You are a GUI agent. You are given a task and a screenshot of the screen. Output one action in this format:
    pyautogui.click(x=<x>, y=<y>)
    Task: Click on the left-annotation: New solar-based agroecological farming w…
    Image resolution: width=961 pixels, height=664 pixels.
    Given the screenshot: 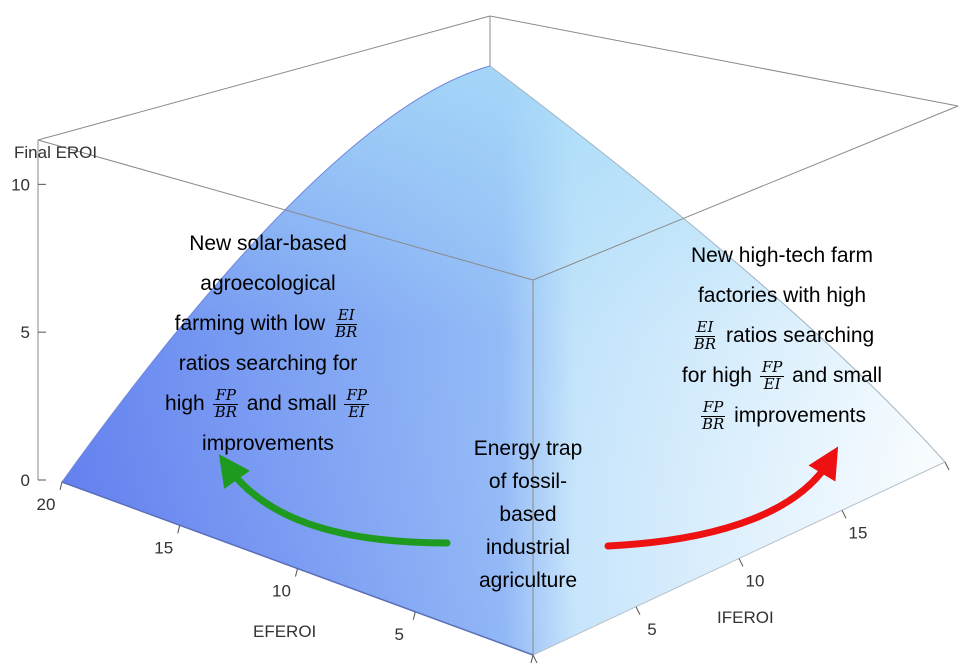 What is the action you would take?
    pyautogui.click(x=268, y=344)
    